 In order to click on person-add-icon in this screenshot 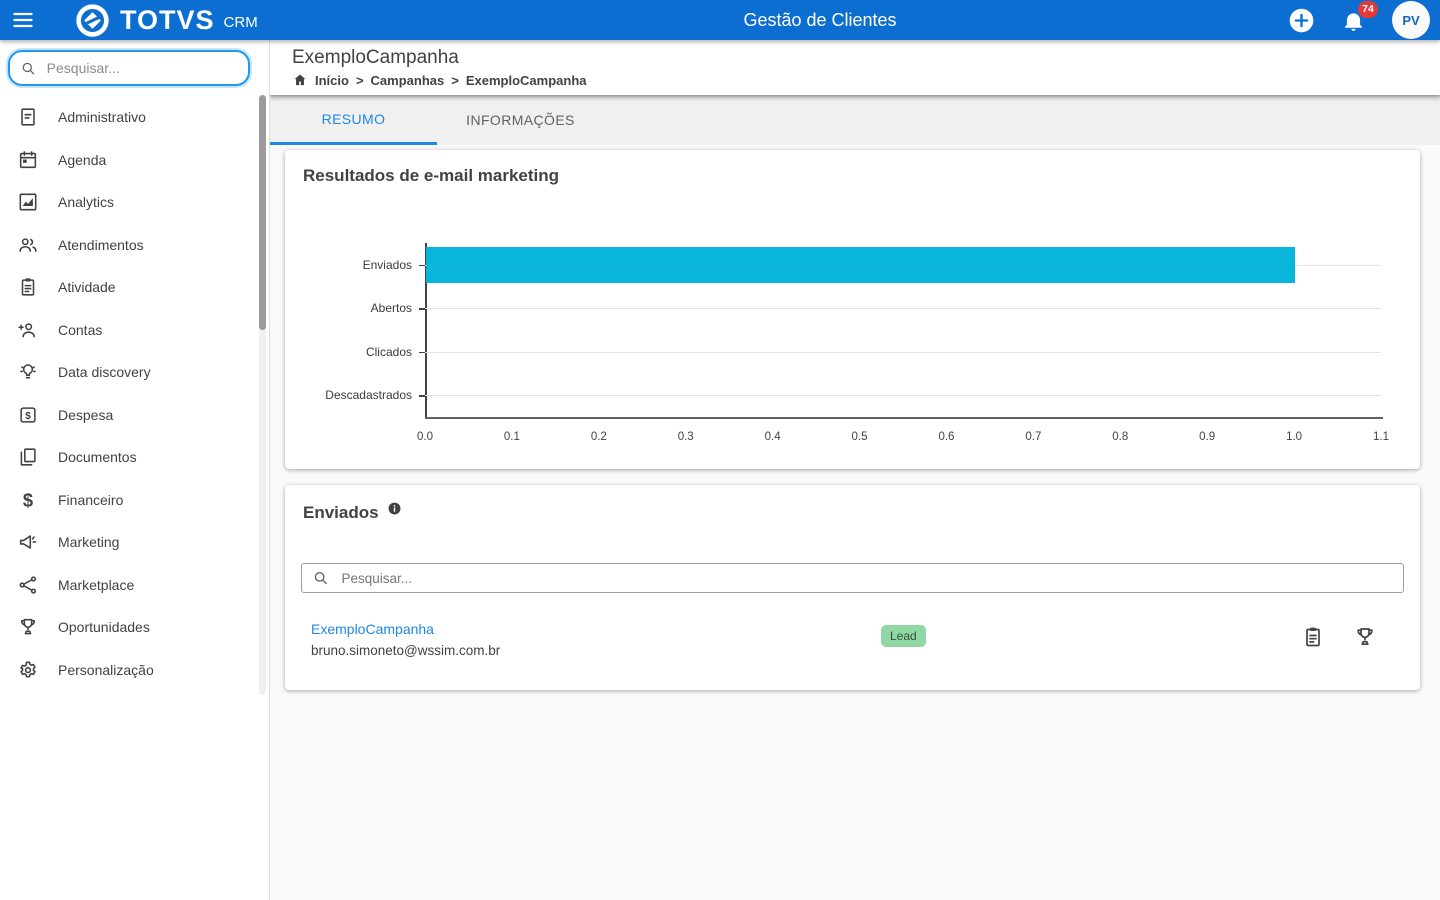, I will do `click(26, 330)`.